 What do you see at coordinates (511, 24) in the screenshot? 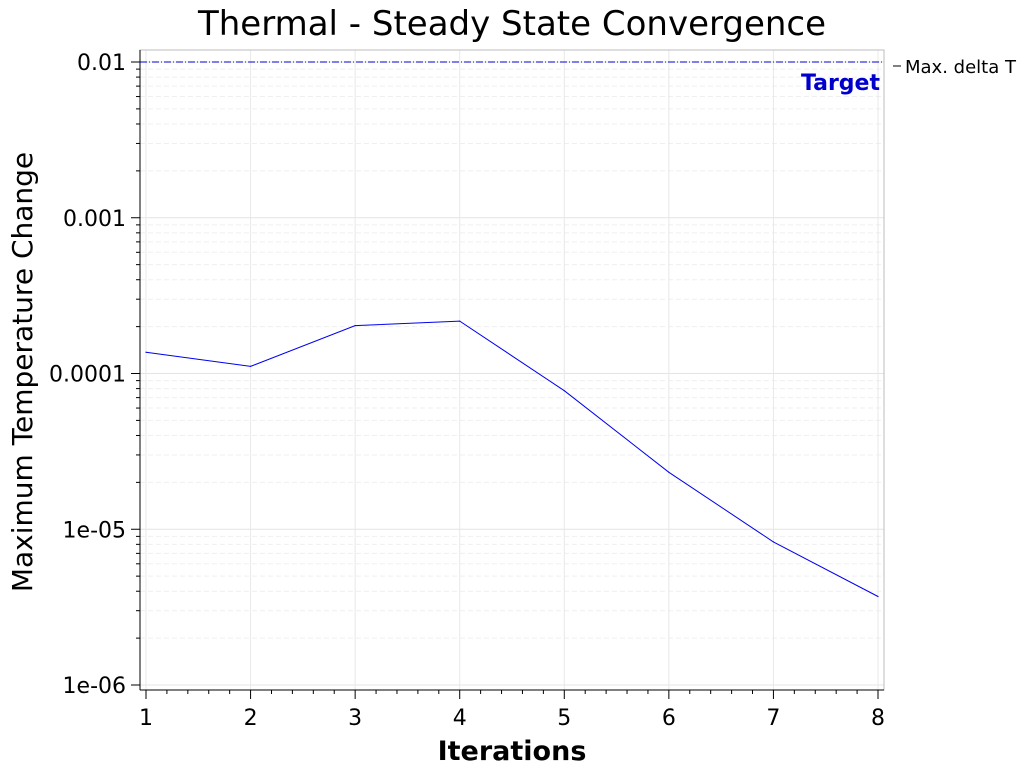
I see `chart-title: Thermal - Steady State Convergence` at bounding box center [511, 24].